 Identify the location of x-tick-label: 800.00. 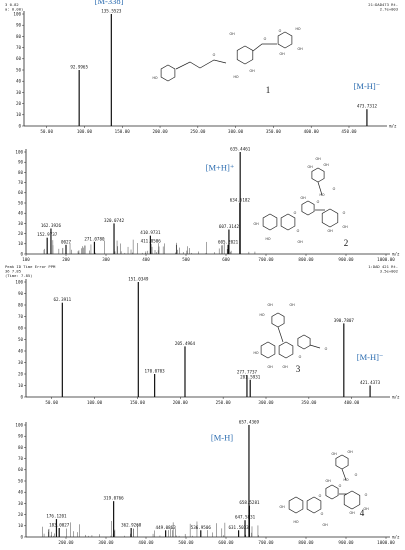
(306, 259).